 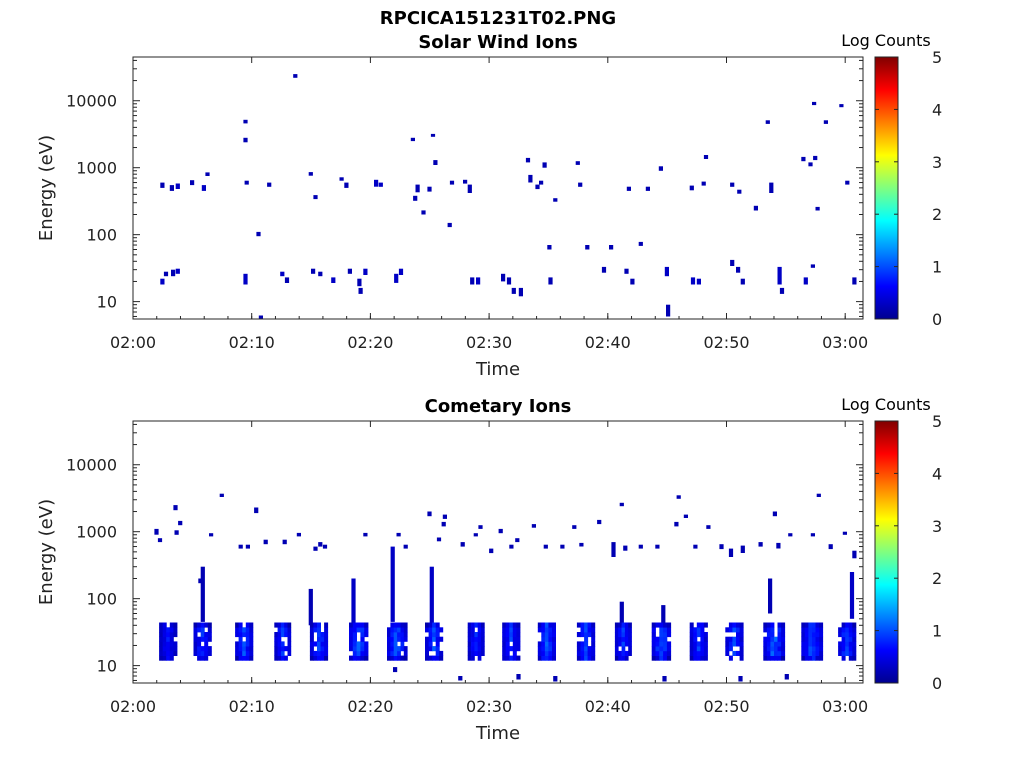 I want to click on colorbar-tick-label: 1, so click(x=937, y=631).